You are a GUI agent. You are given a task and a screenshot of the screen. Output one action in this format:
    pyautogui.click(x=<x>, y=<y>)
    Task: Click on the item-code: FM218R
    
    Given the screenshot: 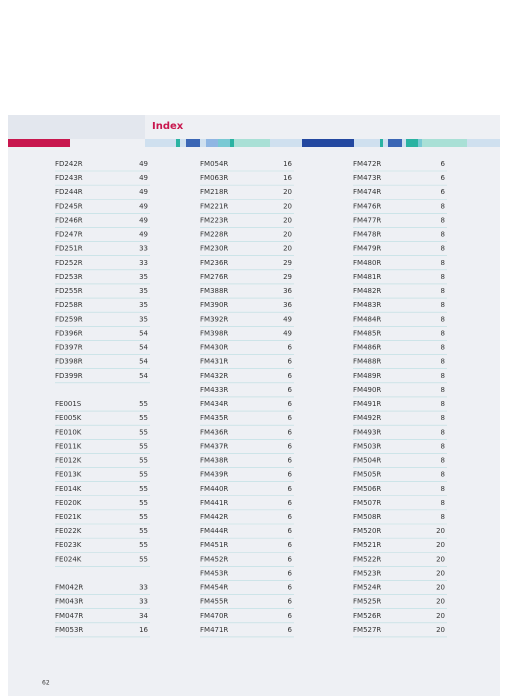 What is the action you would take?
    pyautogui.click(x=214, y=192)
    